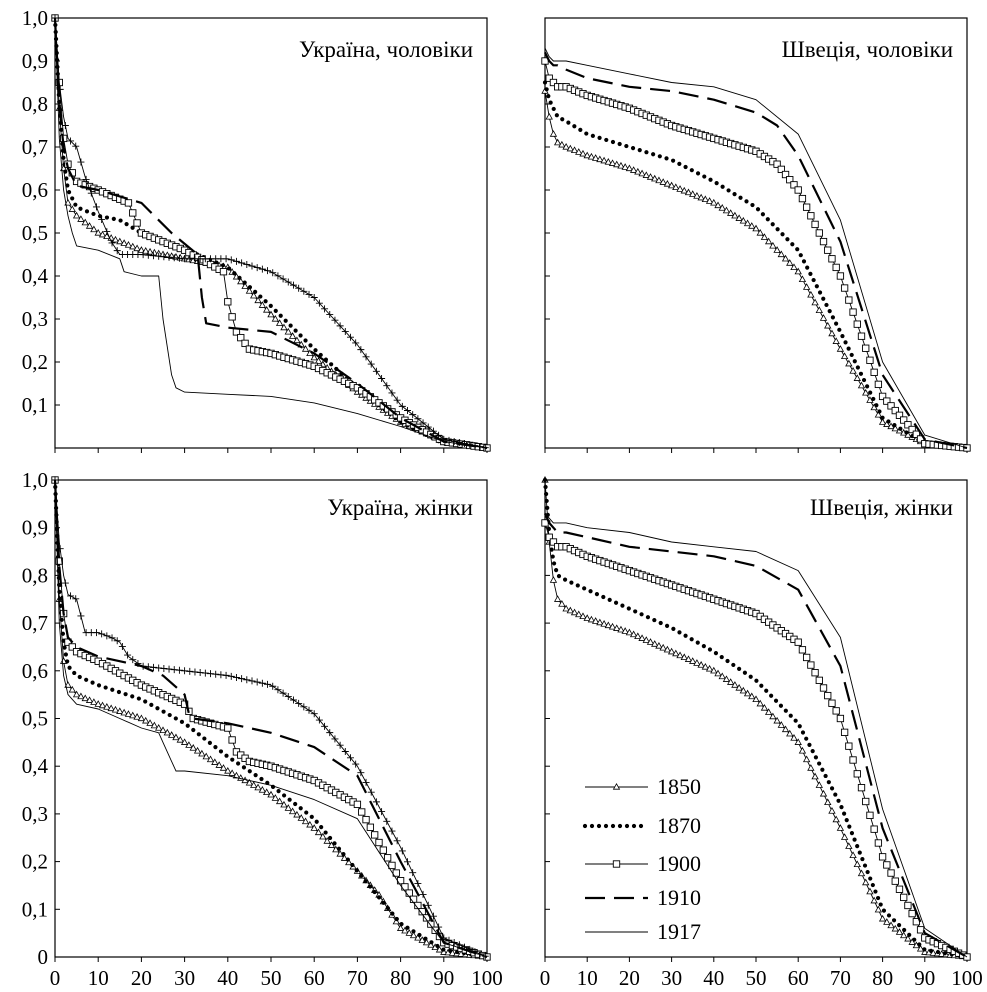 The width and height of the screenshot is (987, 992). What do you see at coordinates (487, 978) in the screenshot?
I see `x-tick-label: 100` at bounding box center [487, 978].